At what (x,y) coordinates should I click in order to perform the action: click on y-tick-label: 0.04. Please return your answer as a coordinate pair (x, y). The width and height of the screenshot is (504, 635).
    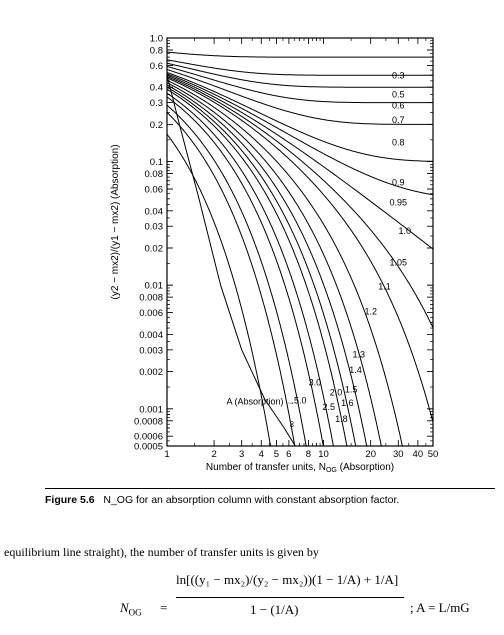
    Looking at the image, I should click on (154, 211).